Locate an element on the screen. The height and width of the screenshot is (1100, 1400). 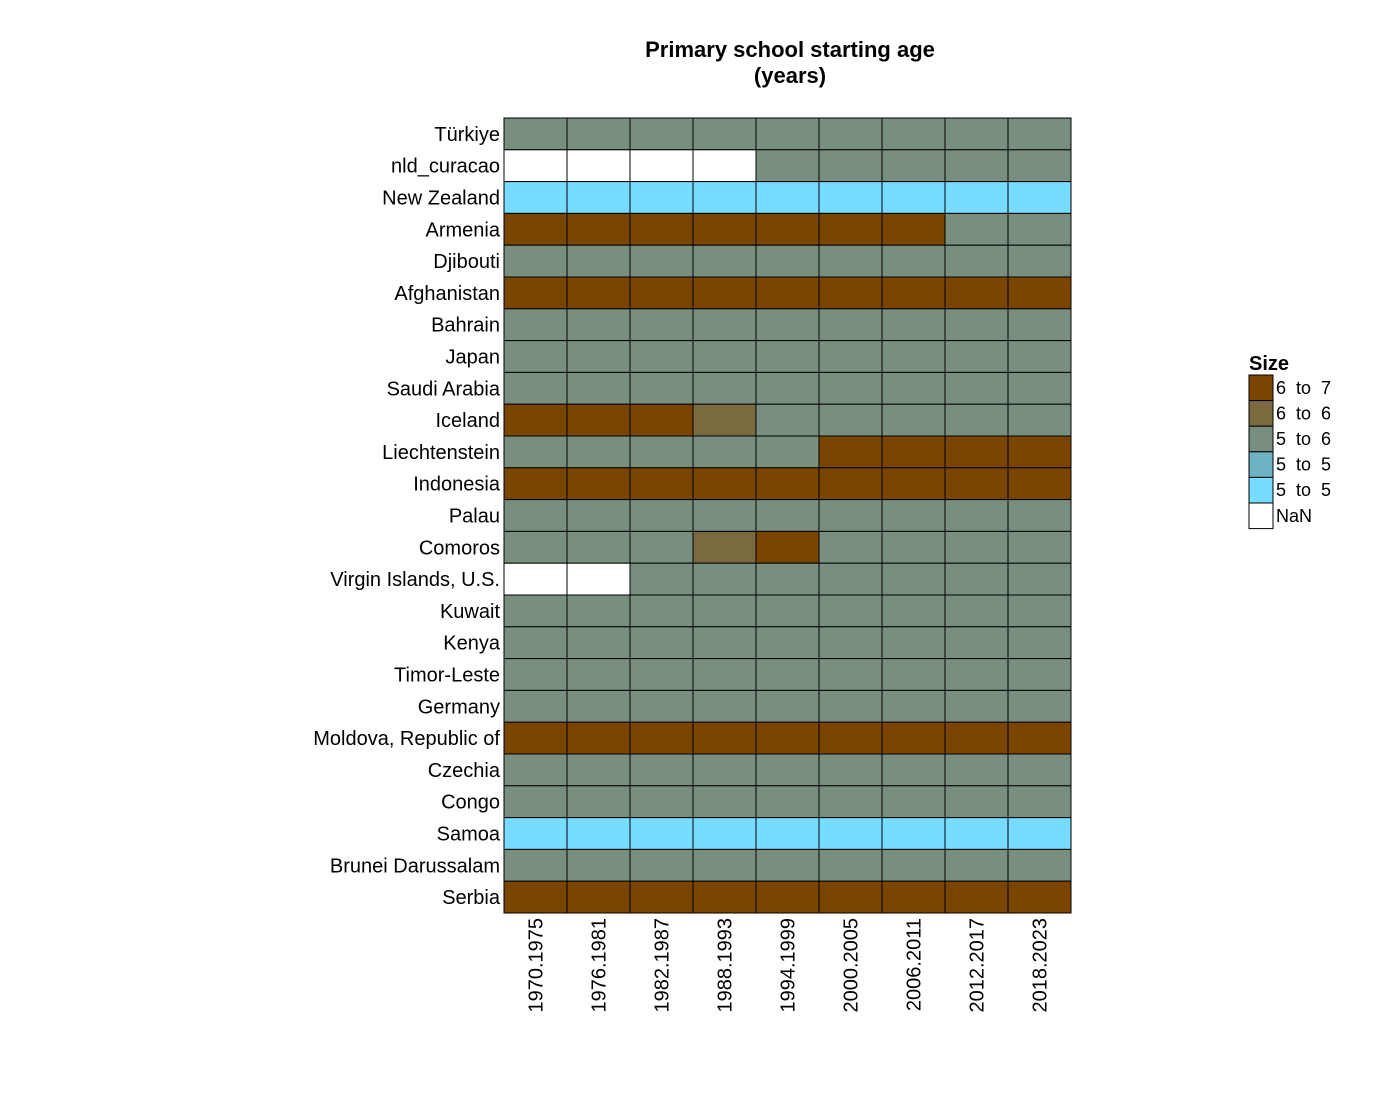
y-axis-label: Kenya is located at coordinates (472, 644).